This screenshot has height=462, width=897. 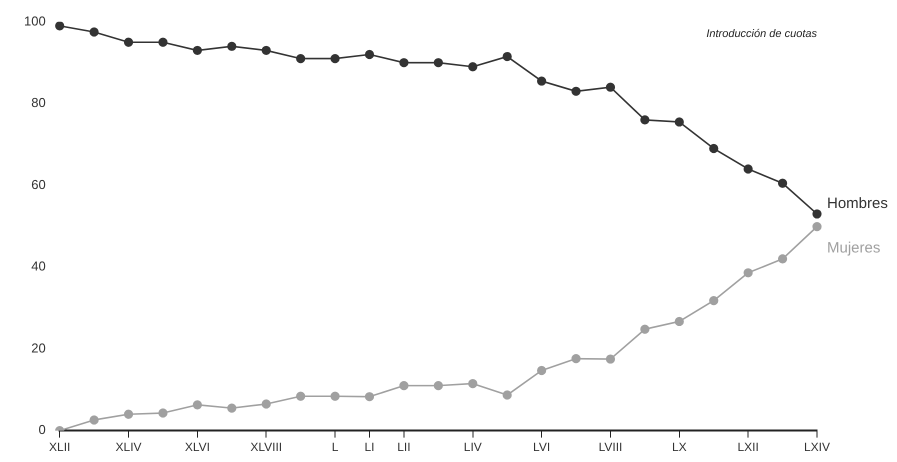 What do you see at coordinates (38, 266) in the screenshot?
I see `y-tick-label: 40` at bounding box center [38, 266].